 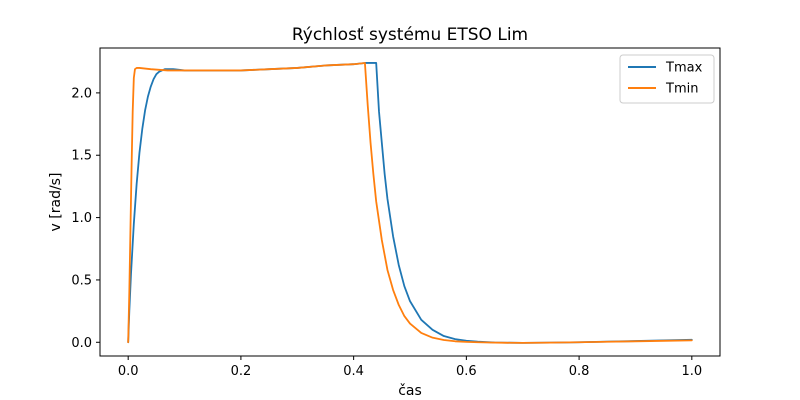 I want to click on x-axis-label: čas, so click(x=410, y=391).